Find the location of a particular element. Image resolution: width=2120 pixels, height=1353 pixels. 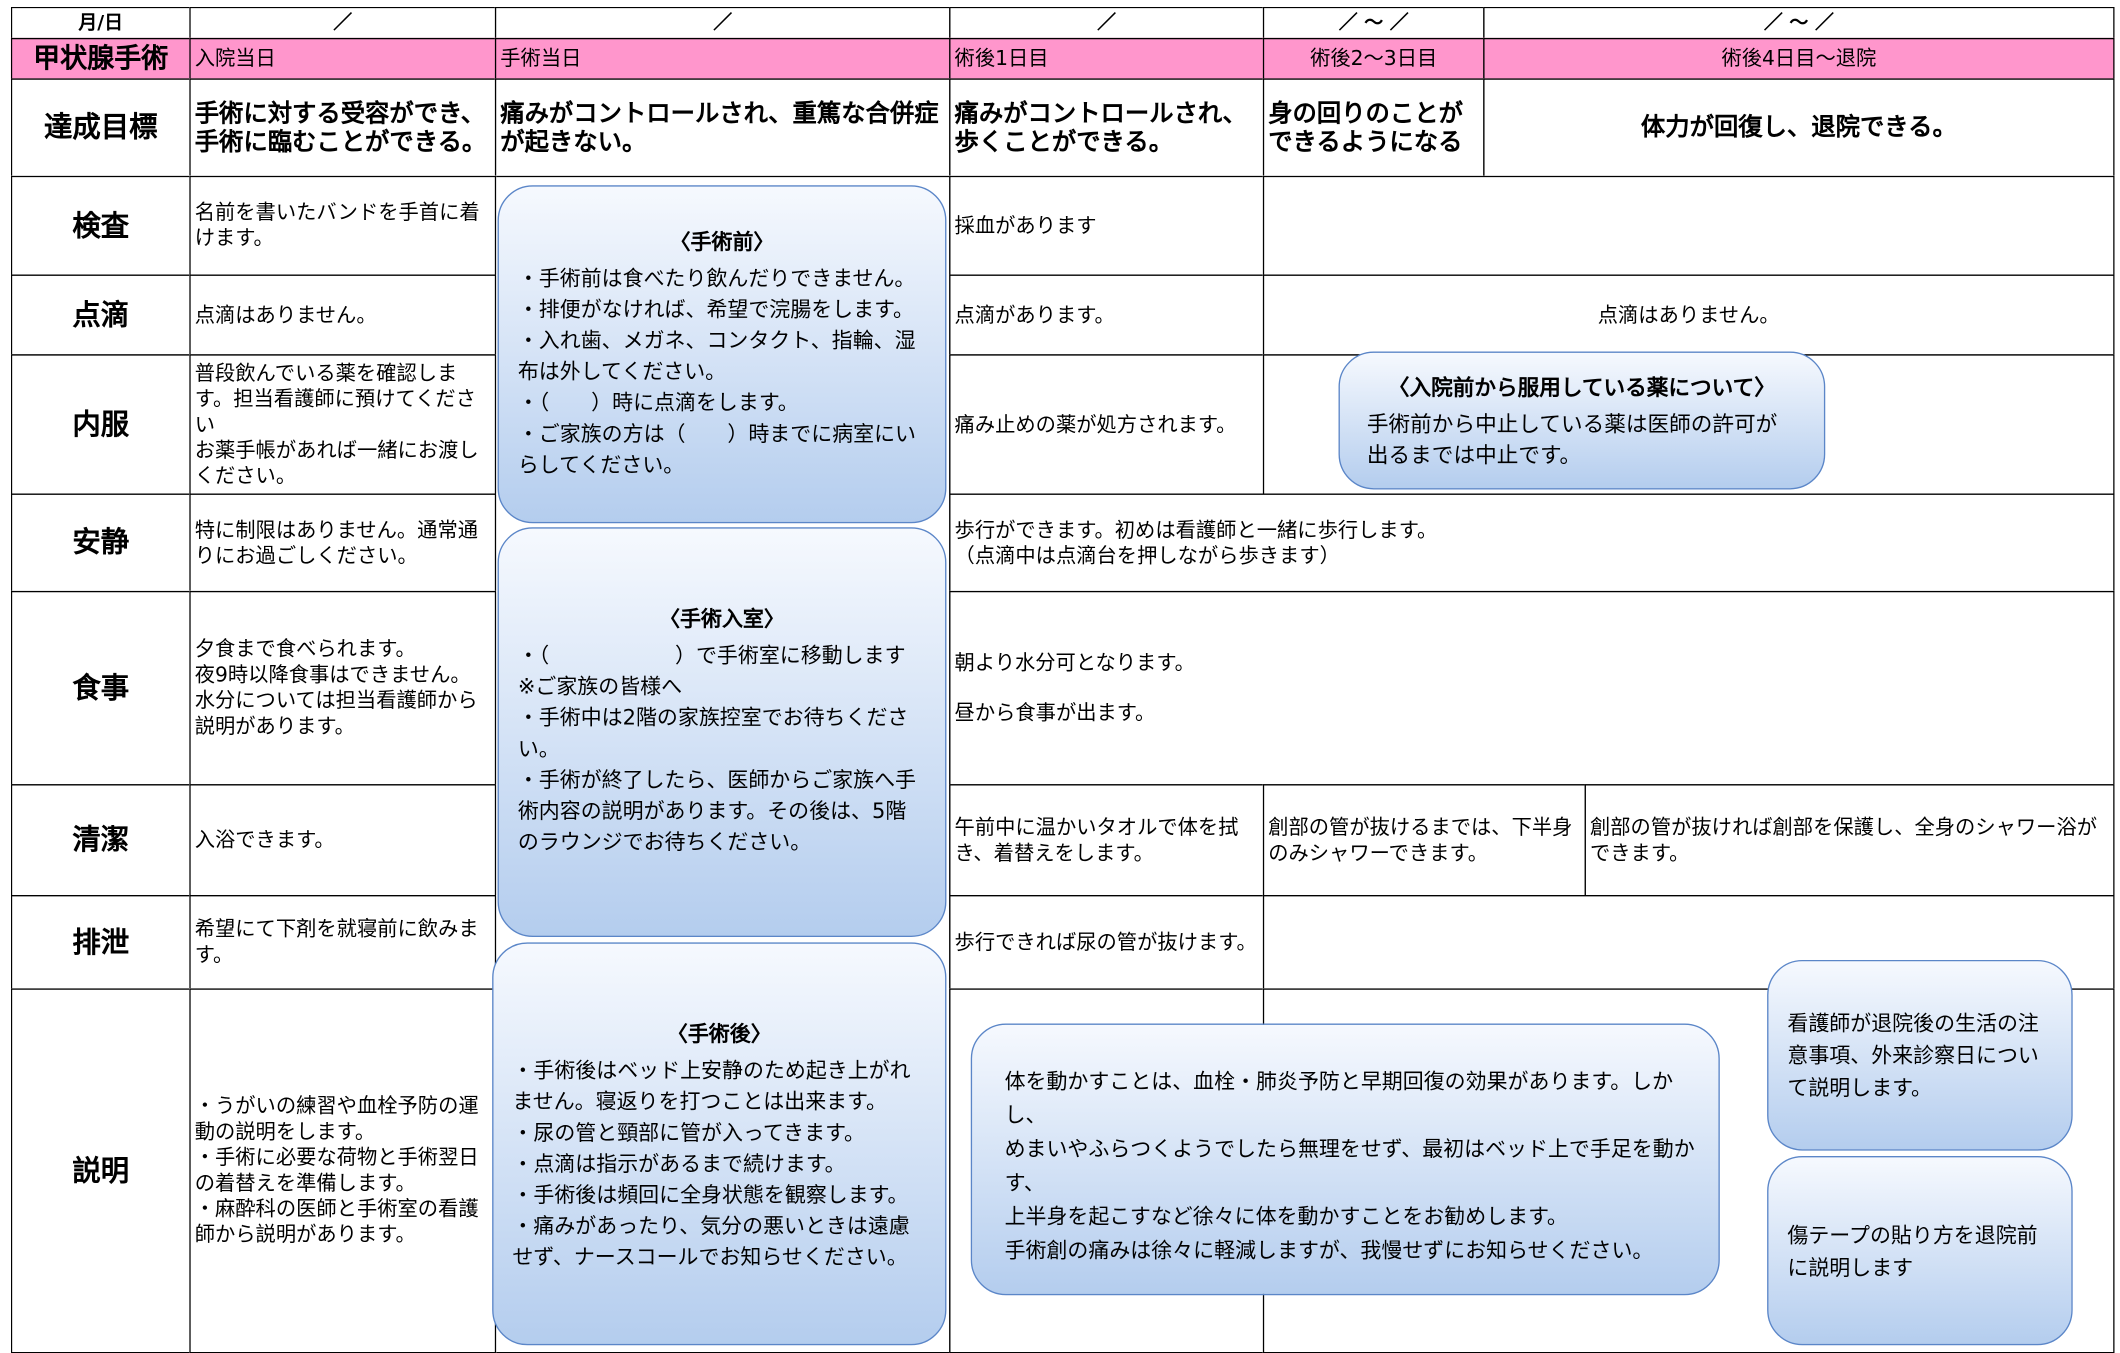

text-line: 普段飲んでいる薬を確認します。担当看護師に預けてください is located at coordinates (335, 398).